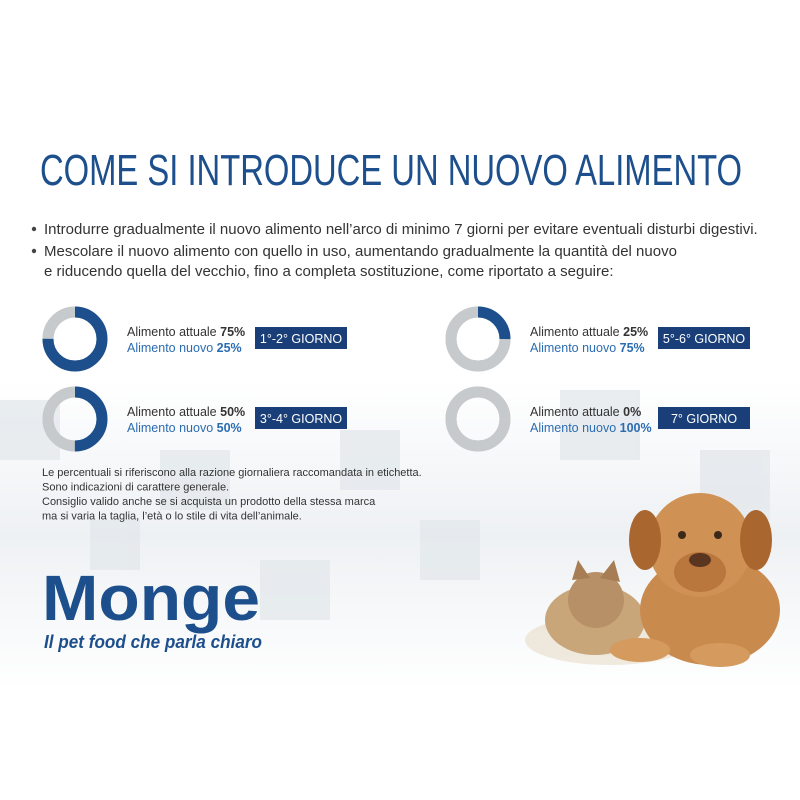 This screenshot has height=800, width=800. I want to click on logo-brand: Monge, so click(151, 598).